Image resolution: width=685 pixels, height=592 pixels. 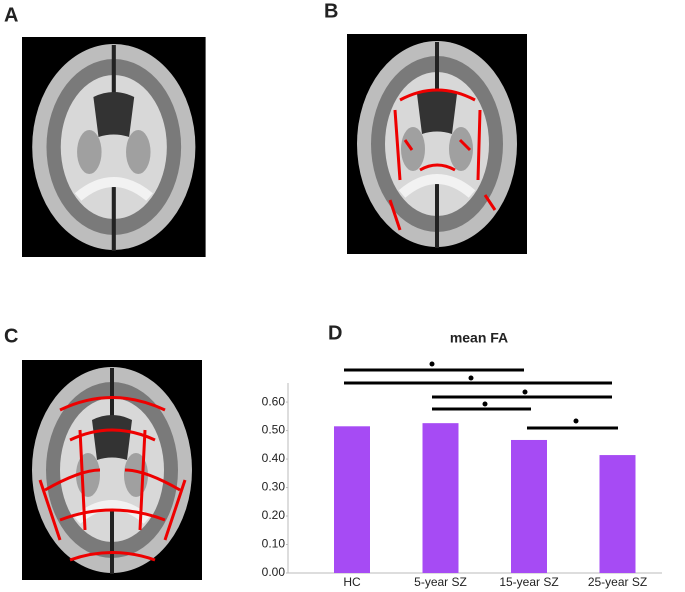 What do you see at coordinates (112, 470) in the screenshot?
I see `image-c` at bounding box center [112, 470].